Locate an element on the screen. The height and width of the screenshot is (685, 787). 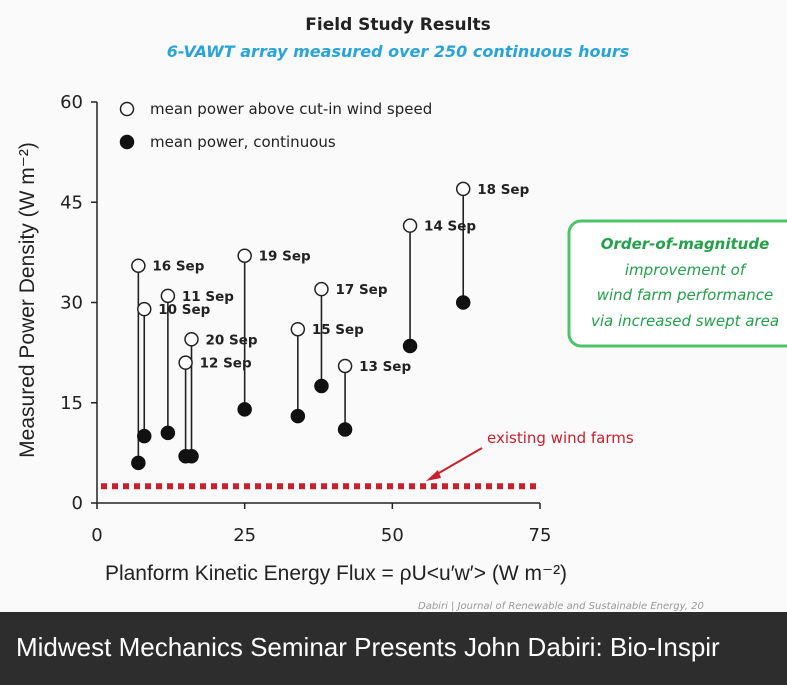
legend-open-marker is located at coordinates (127, 109).